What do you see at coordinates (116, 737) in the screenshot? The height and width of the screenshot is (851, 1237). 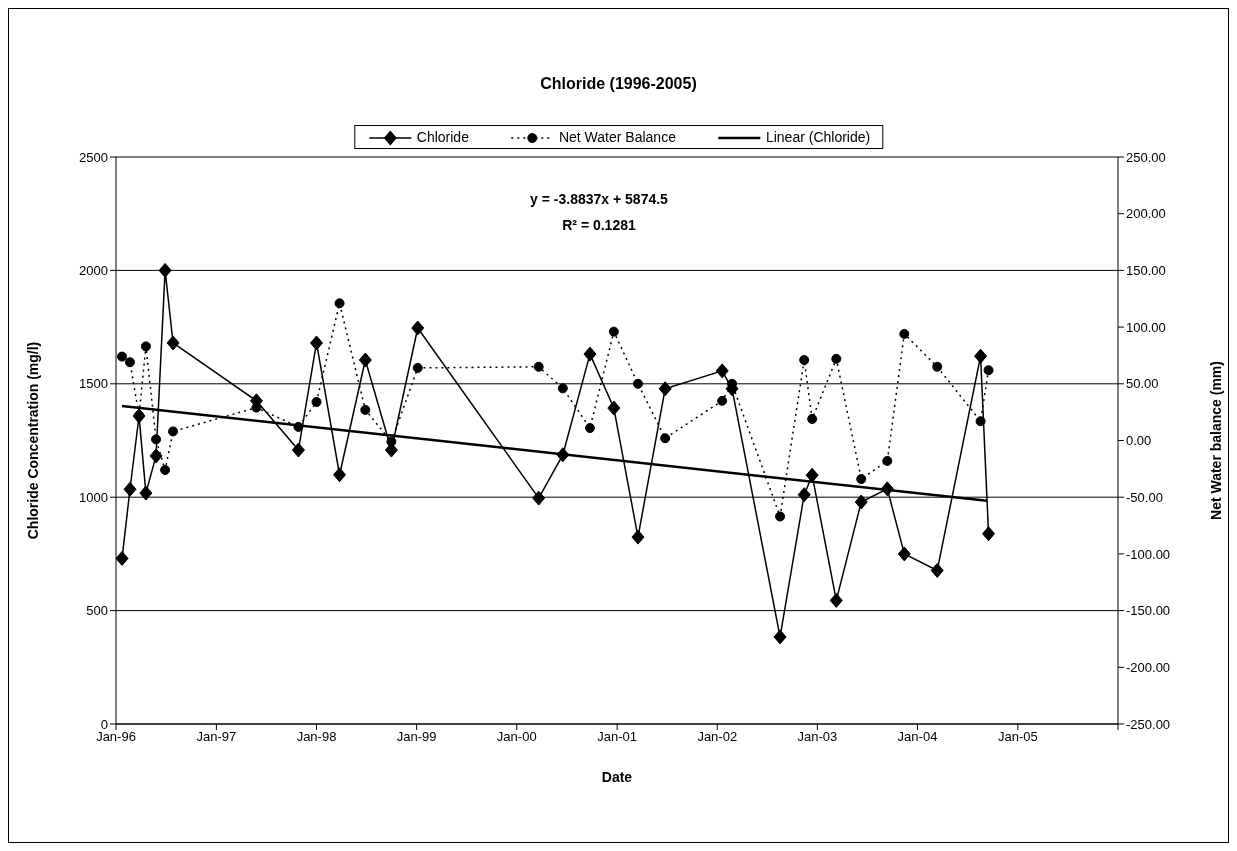 I see `x-tick-label: Jan-96` at bounding box center [116, 737].